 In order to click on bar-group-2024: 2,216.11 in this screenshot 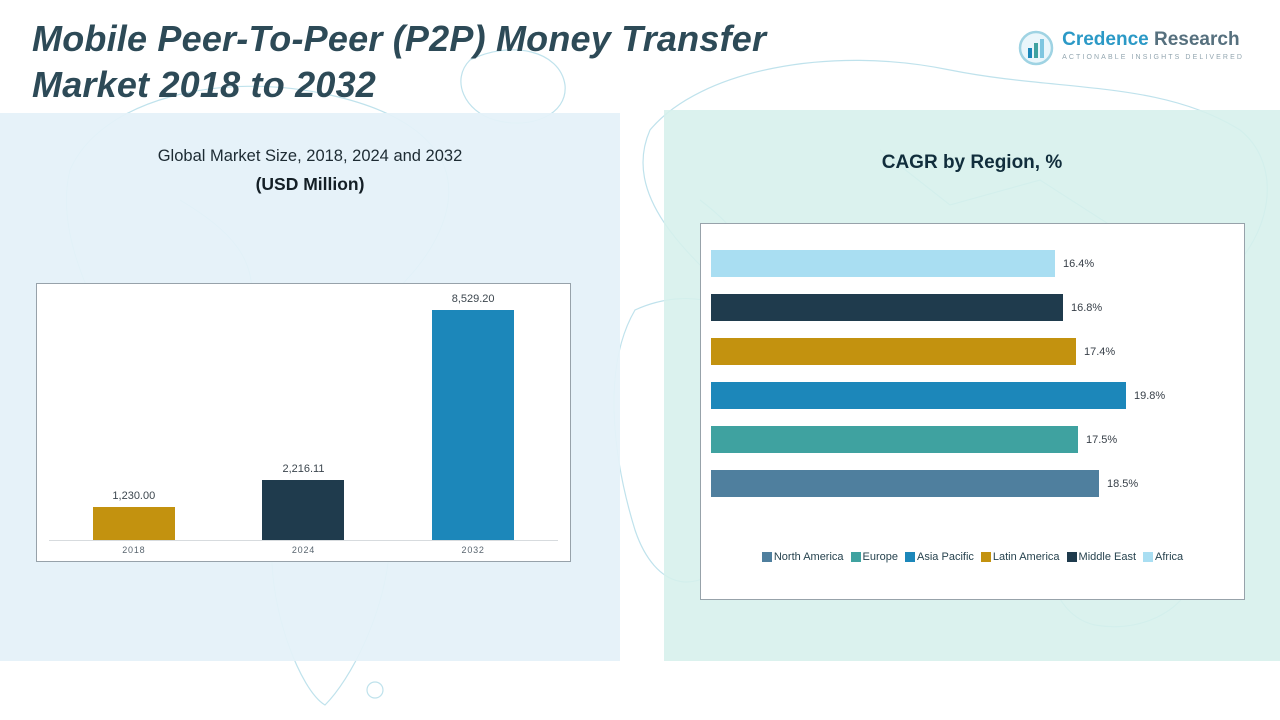, I will do `click(304, 501)`.